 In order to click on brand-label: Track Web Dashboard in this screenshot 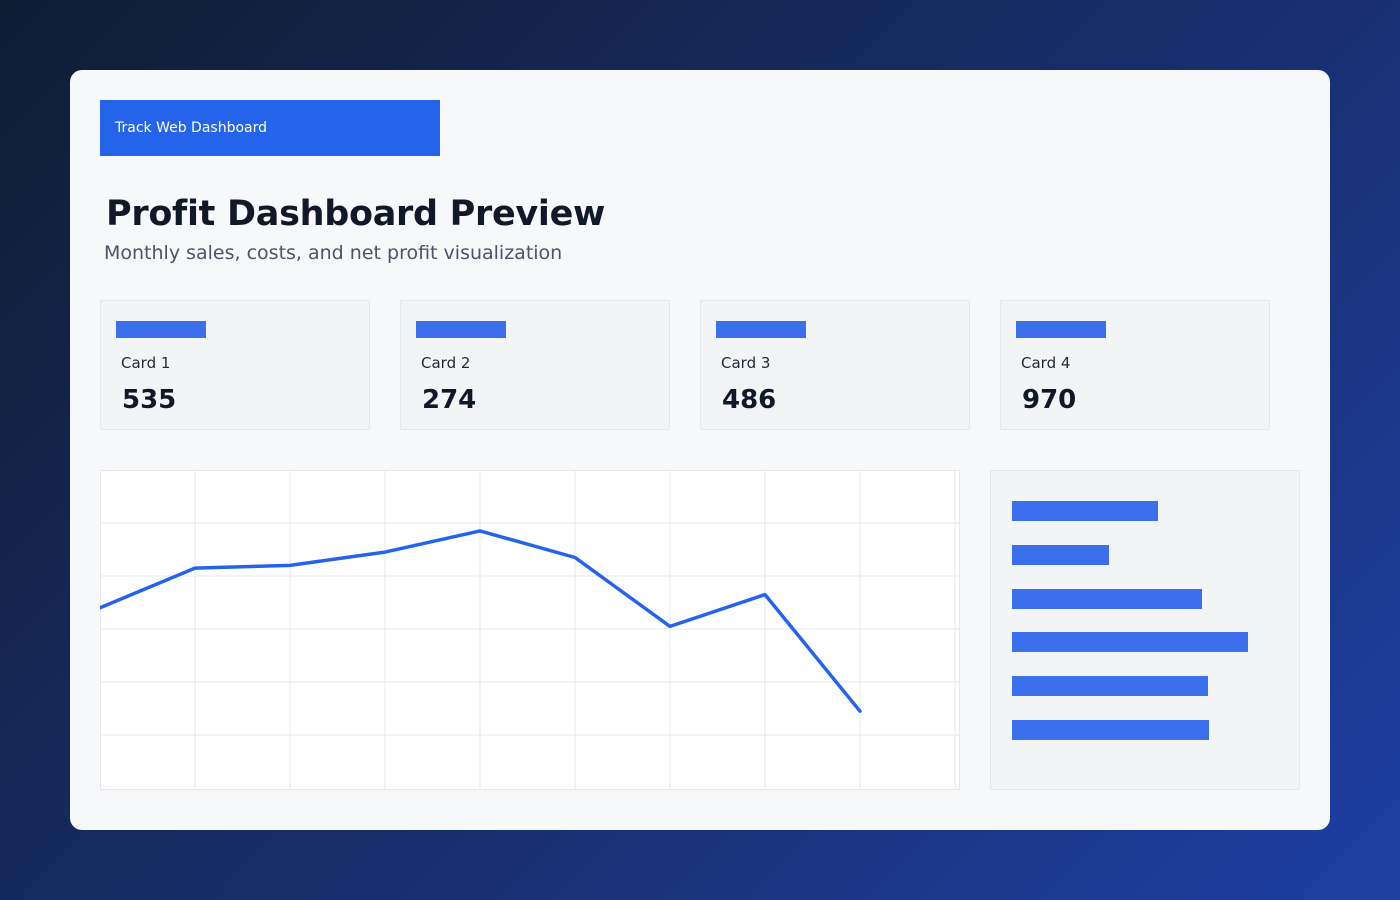, I will do `click(191, 128)`.